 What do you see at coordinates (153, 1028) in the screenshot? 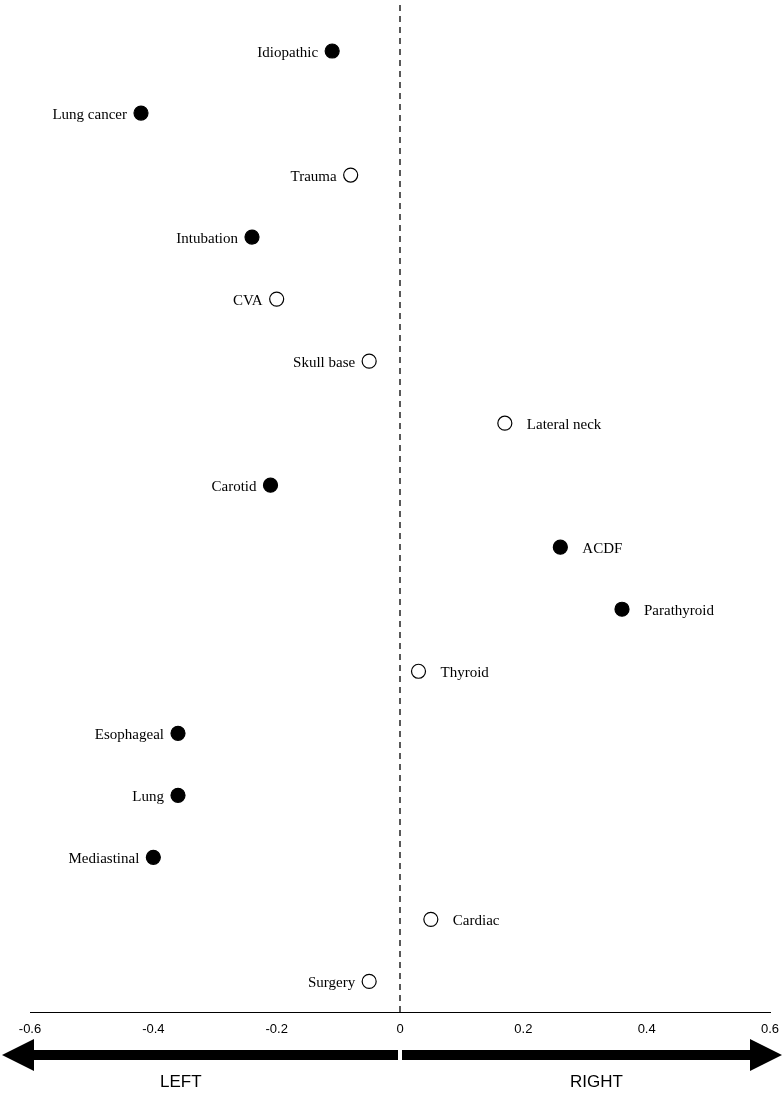
I see `x-tick-label: -0.4` at bounding box center [153, 1028].